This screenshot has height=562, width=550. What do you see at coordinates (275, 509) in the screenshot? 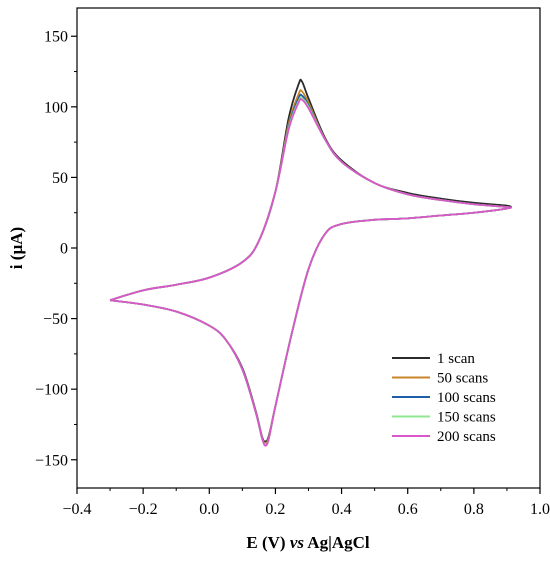
I see `x-tick-label: 0.2` at bounding box center [275, 509].